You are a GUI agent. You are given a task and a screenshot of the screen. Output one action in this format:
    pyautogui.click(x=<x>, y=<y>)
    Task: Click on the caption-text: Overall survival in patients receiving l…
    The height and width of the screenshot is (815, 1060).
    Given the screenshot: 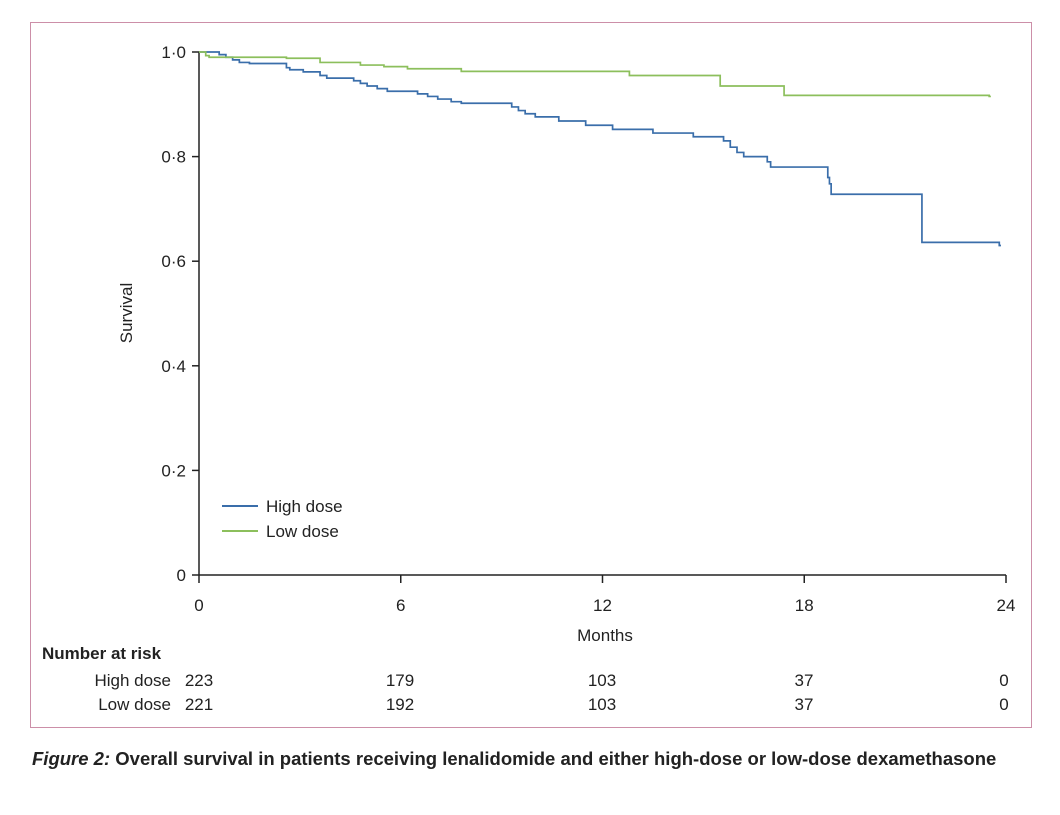 What is the action you would take?
    pyautogui.click(x=553, y=758)
    